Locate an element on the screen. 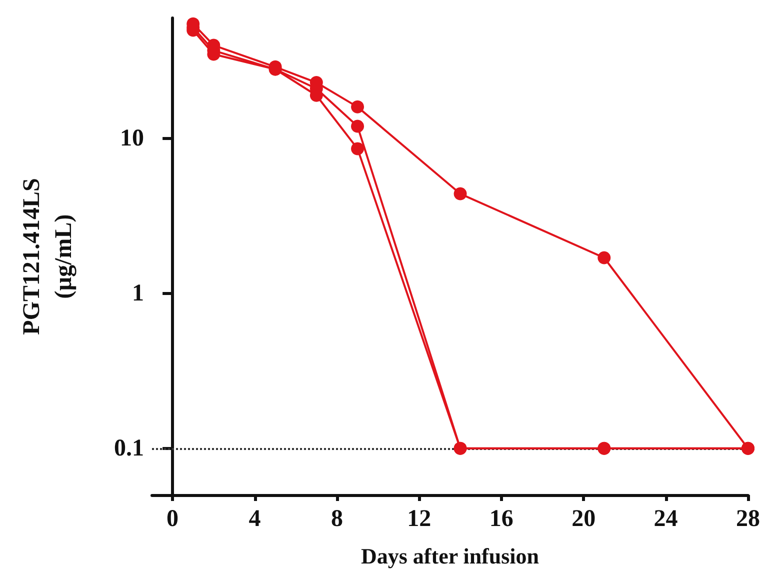  x-tick-label: 12 is located at coordinates (419, 519).